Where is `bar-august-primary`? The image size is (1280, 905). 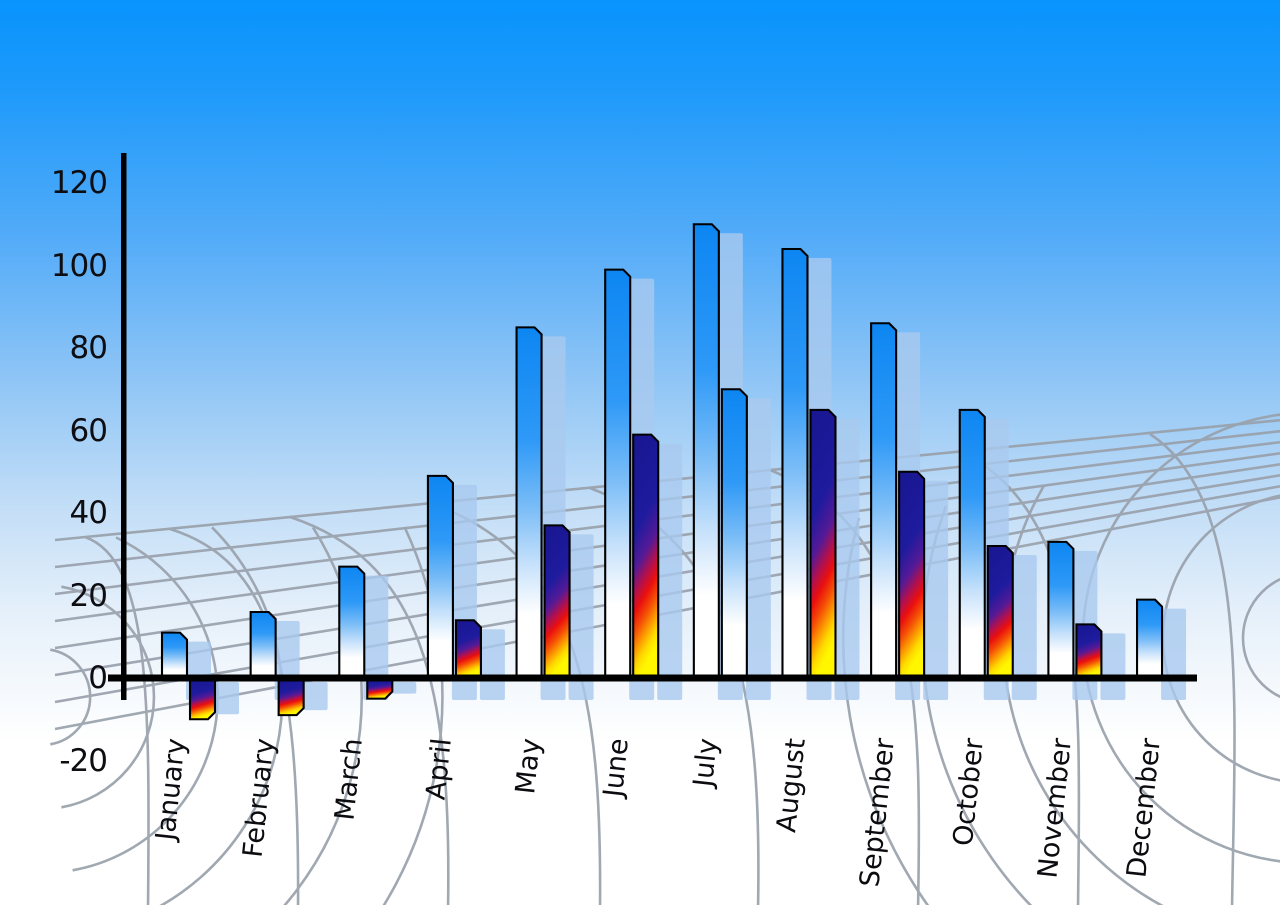 bar-august-primary is located at coordinates (795, 463).